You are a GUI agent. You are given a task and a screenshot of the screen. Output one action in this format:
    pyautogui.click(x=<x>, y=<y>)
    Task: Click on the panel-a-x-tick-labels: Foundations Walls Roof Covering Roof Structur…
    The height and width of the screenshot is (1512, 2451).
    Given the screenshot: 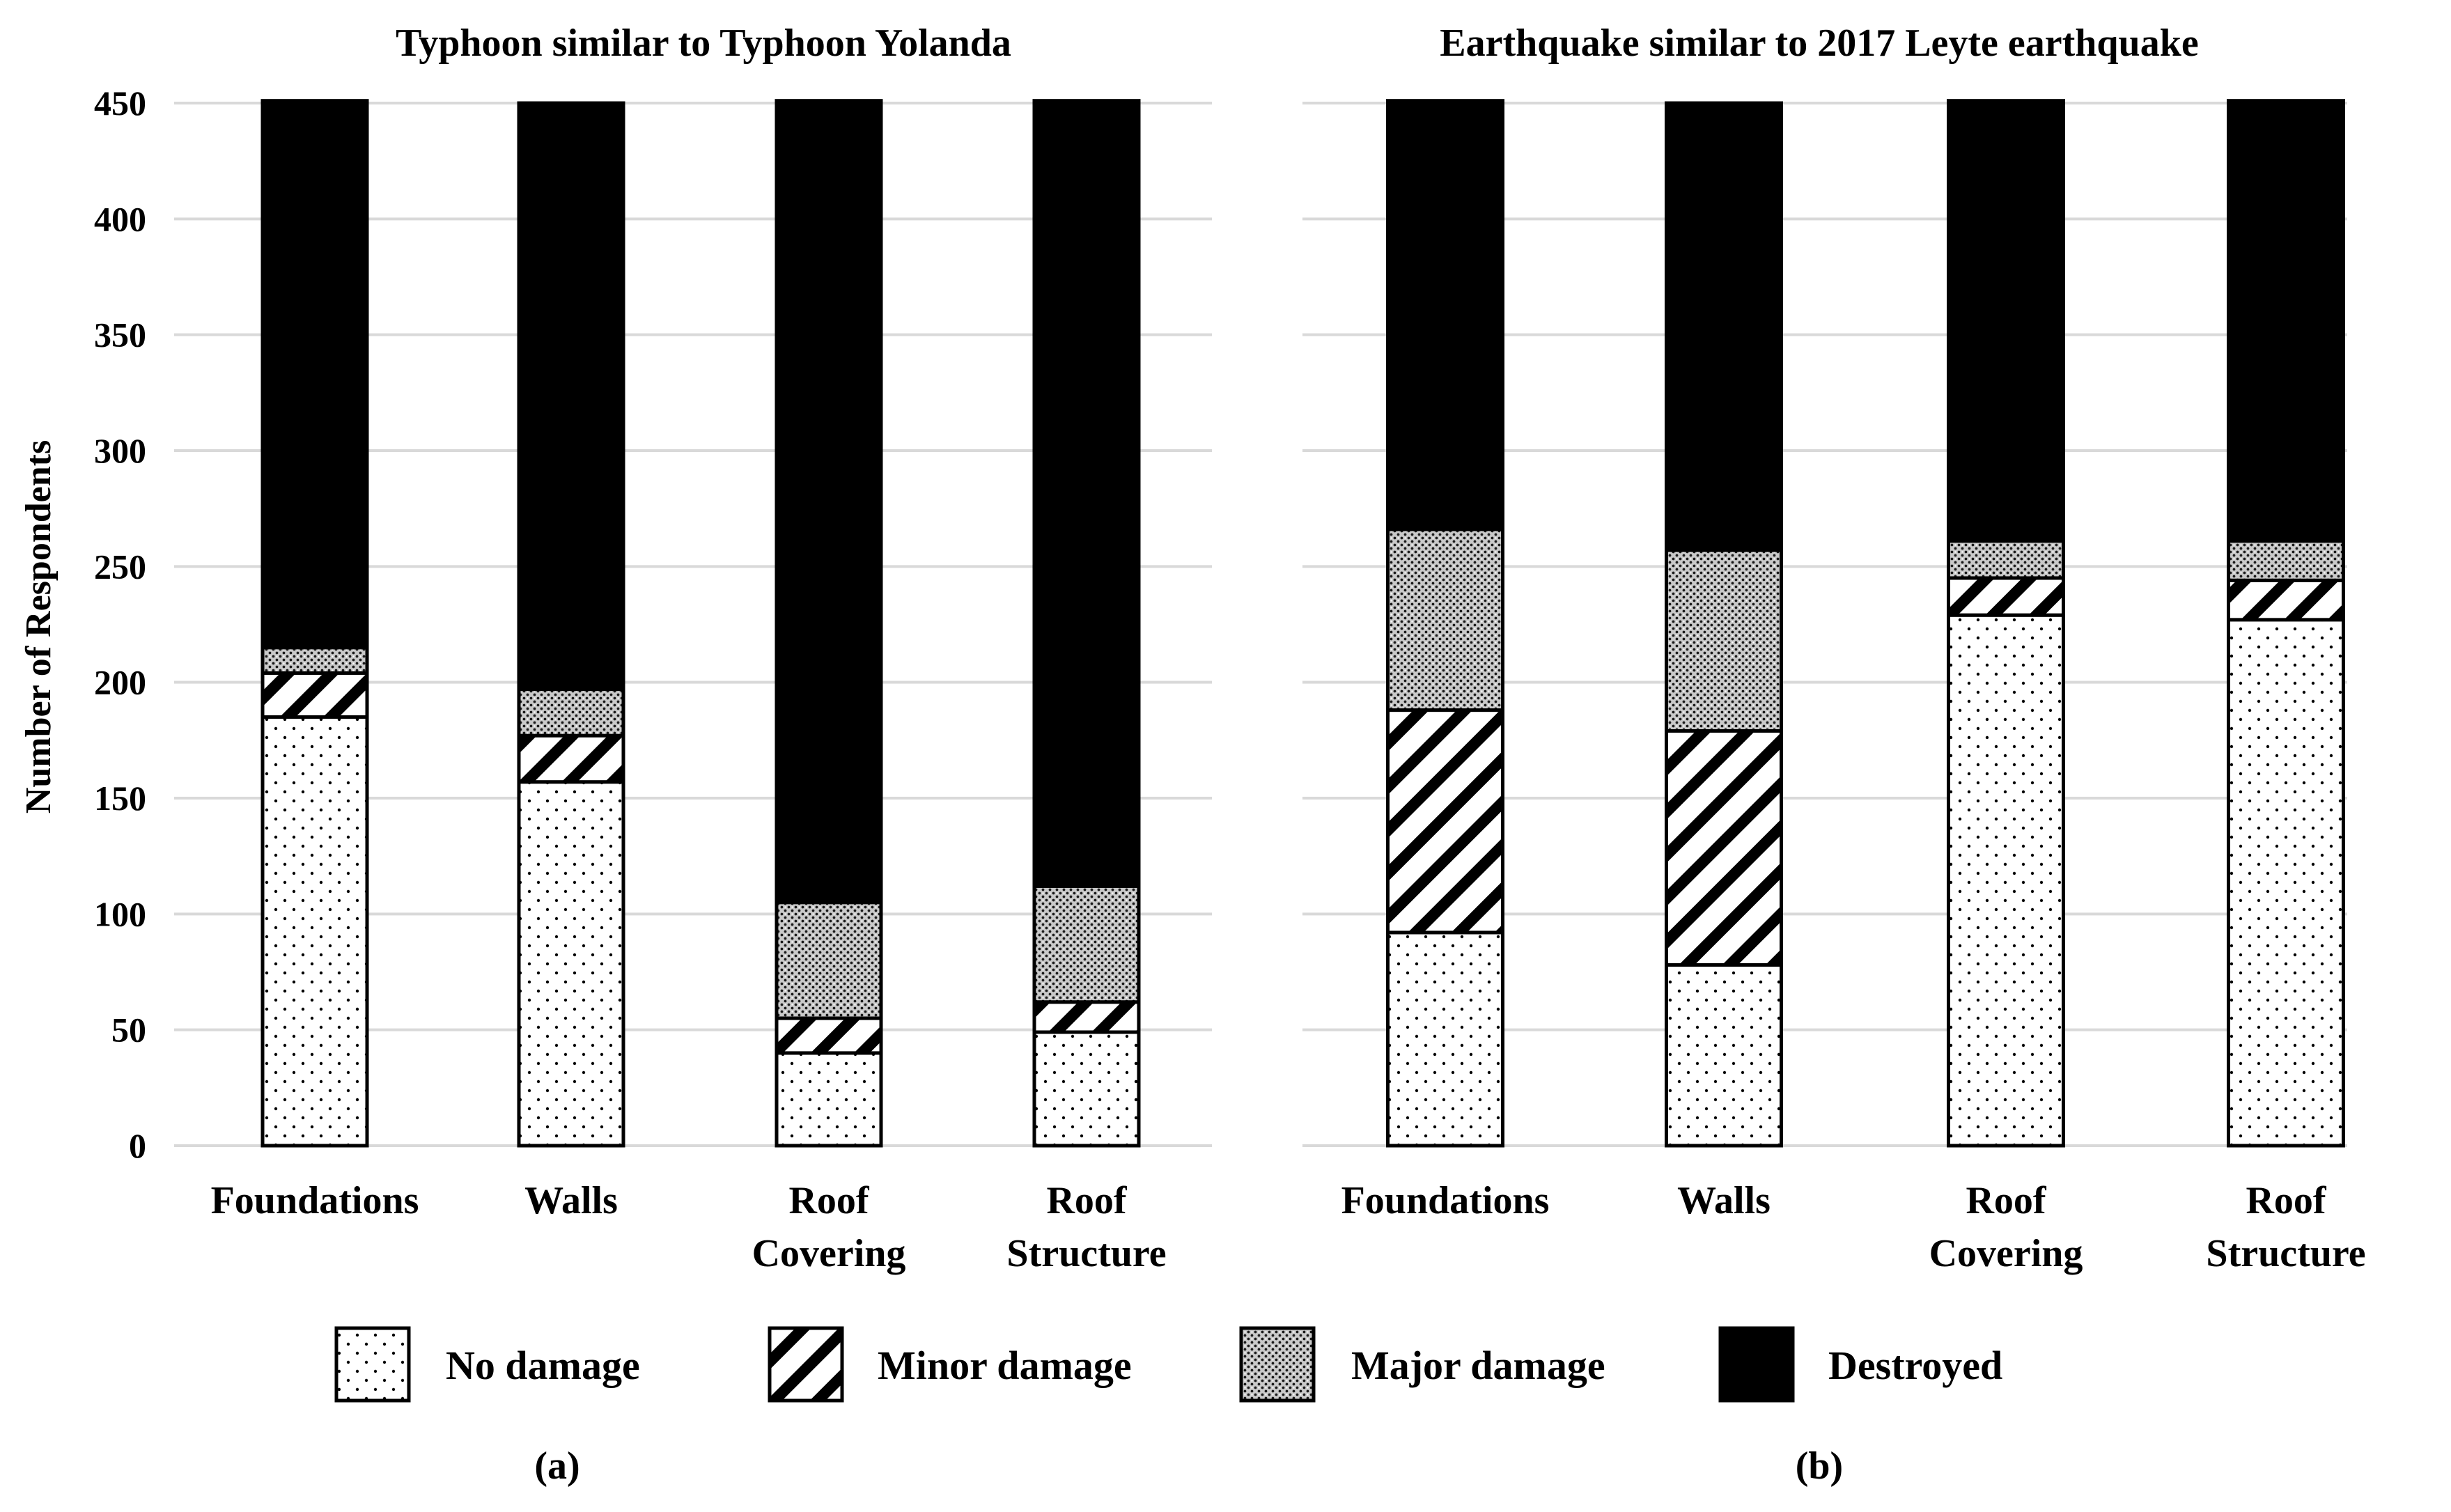 What is the action you would take?
    pyautogui.click(x=689, y=1227)
    